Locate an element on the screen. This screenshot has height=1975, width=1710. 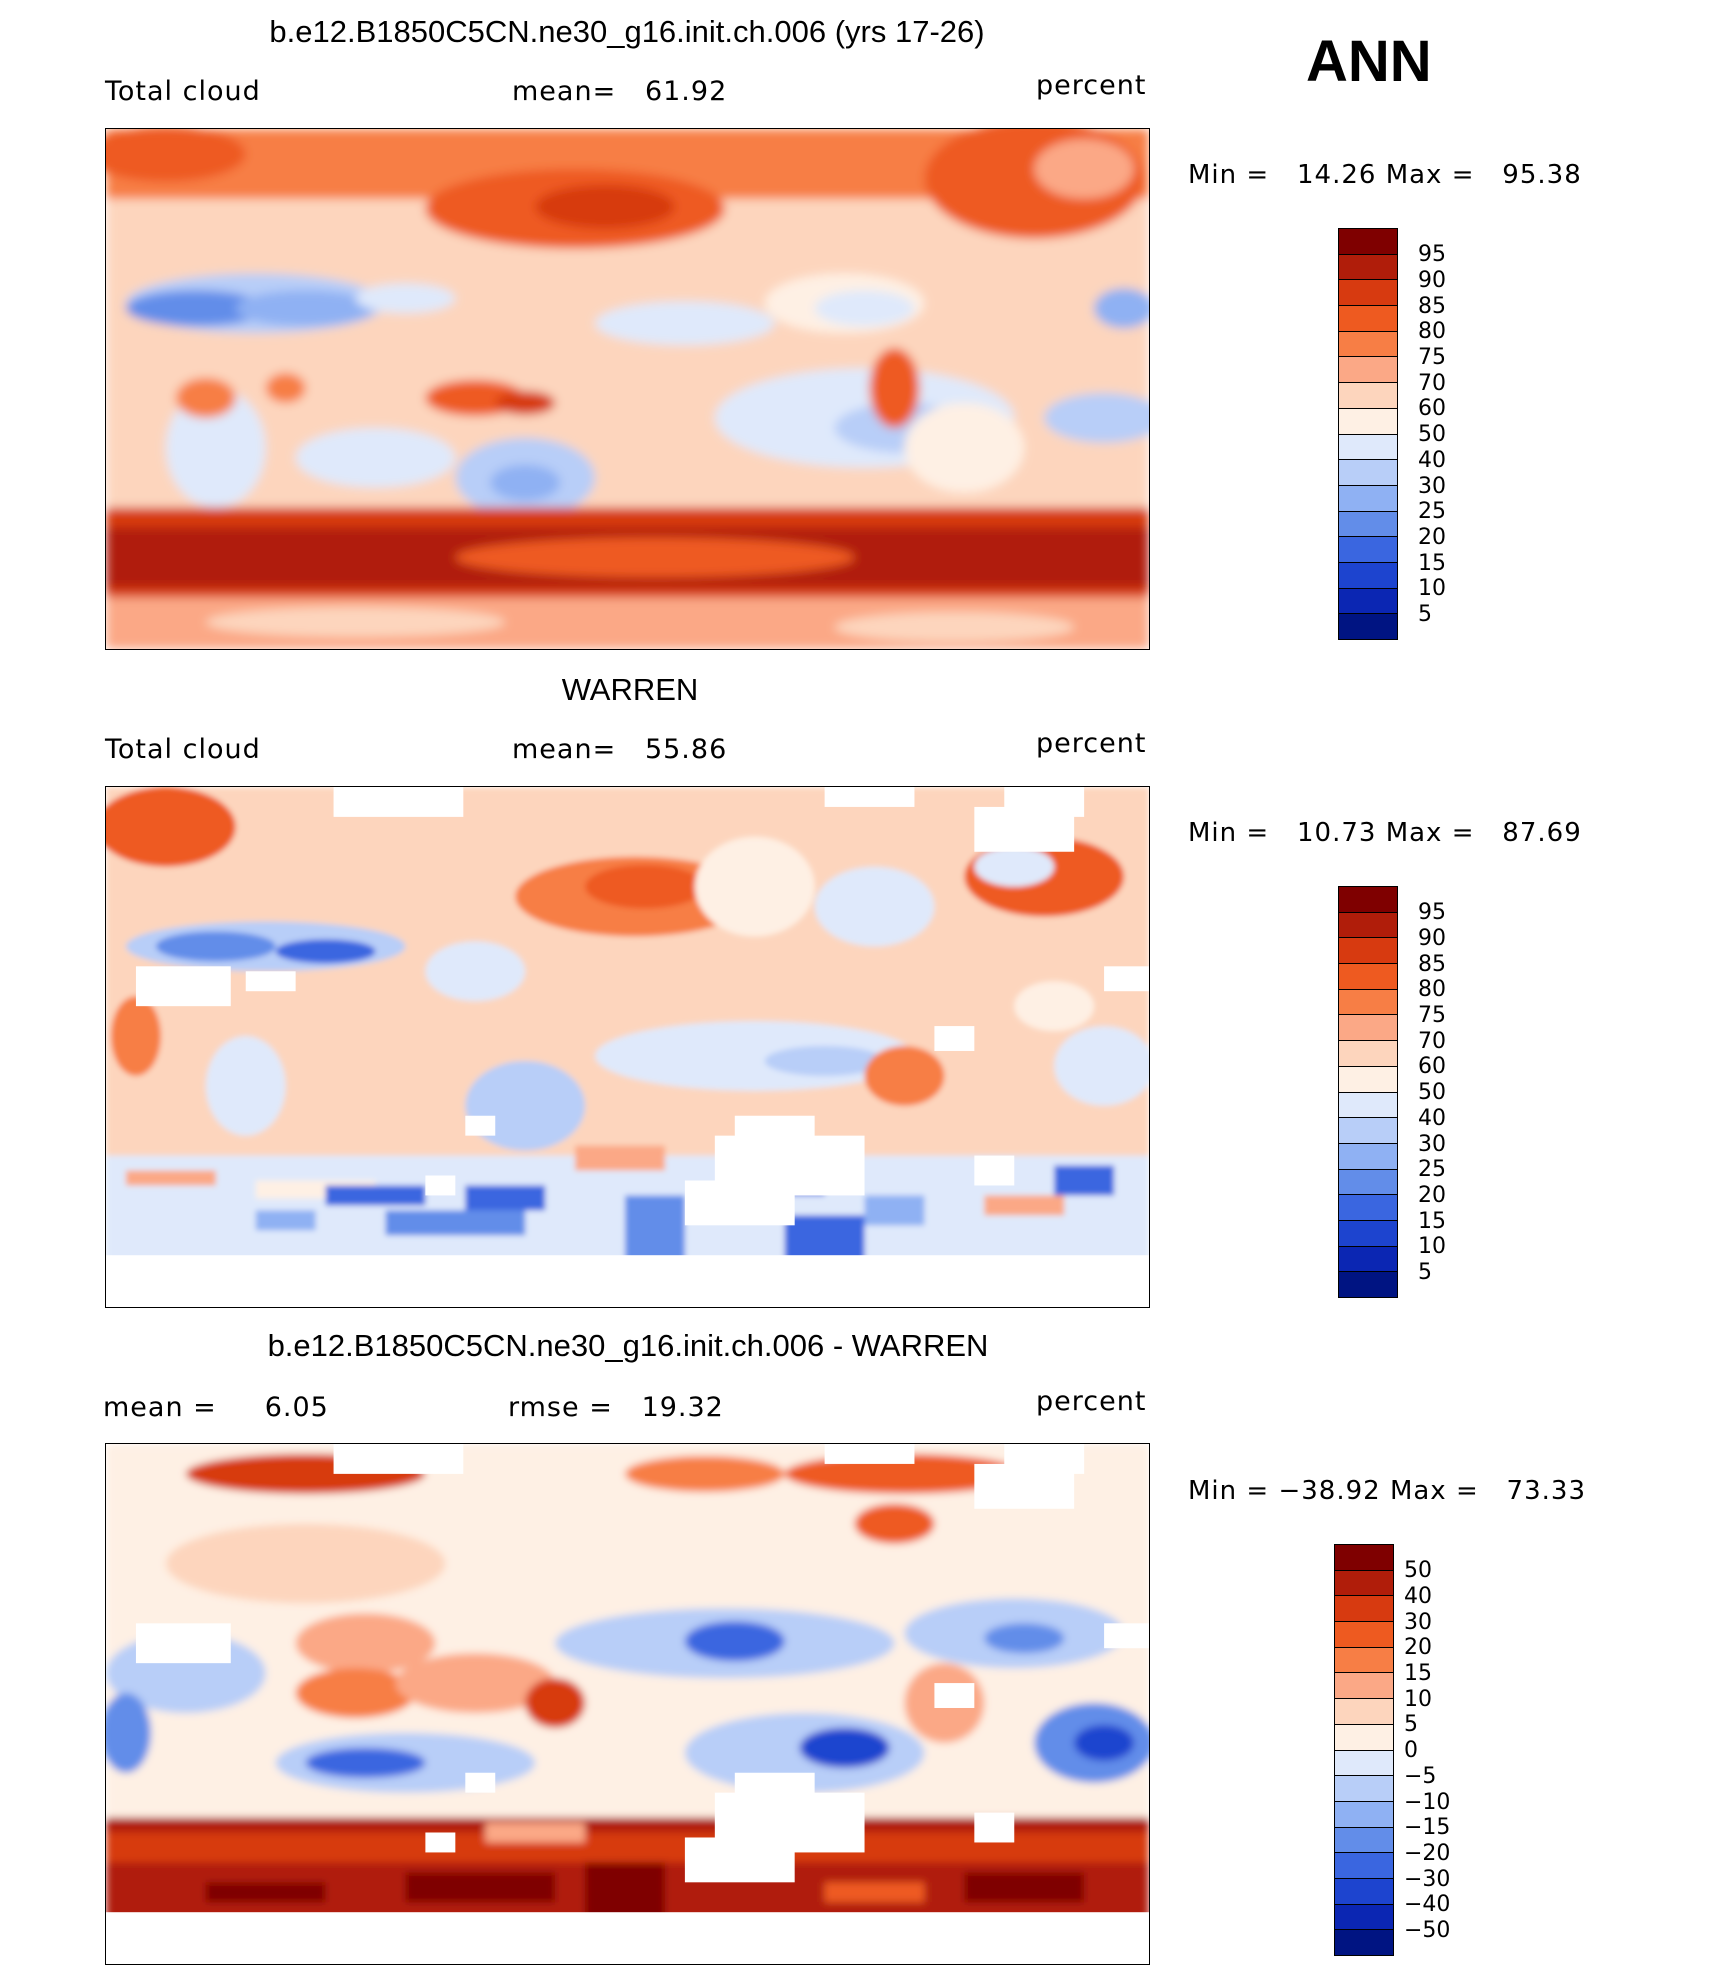
panel1-colorbar is located at coordinates (1368, 434).